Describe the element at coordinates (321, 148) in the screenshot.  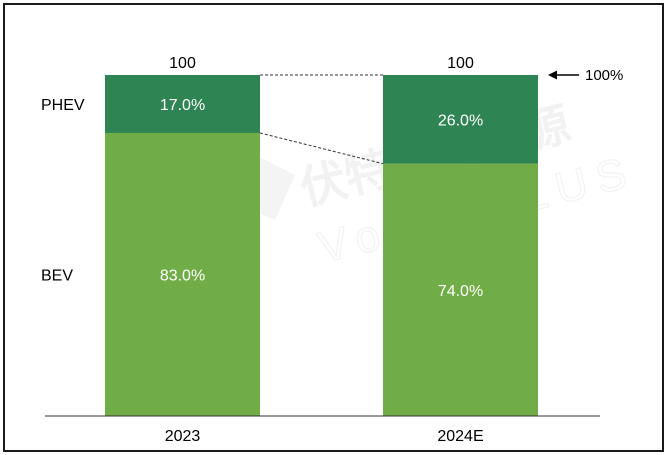
I see `connector-line-bev` at that location.